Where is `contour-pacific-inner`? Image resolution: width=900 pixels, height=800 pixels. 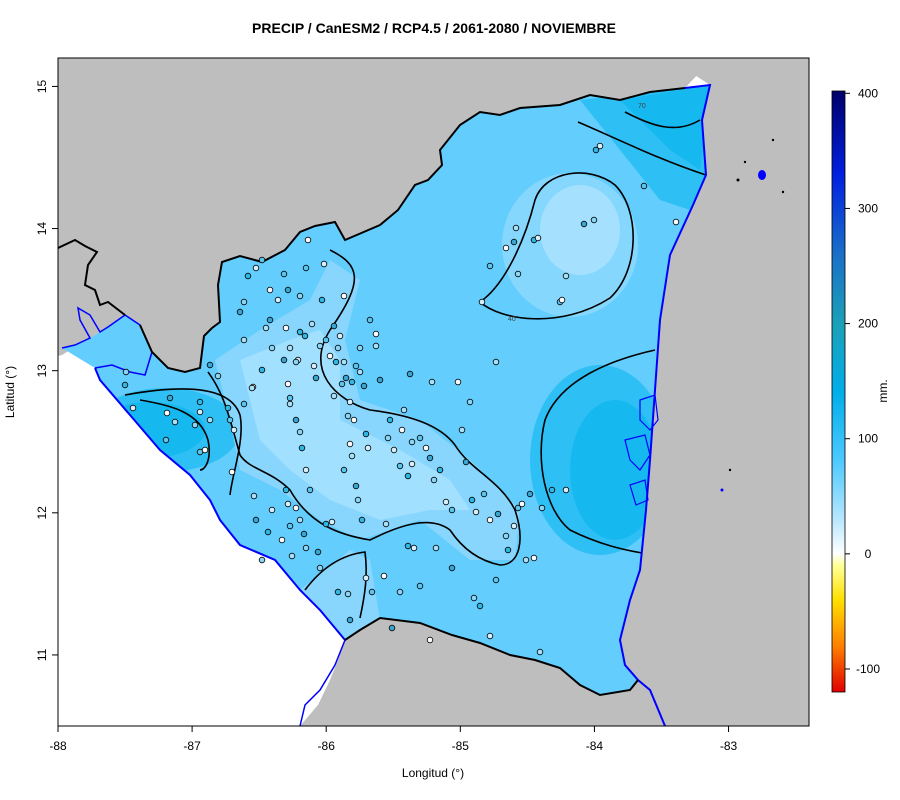 contour-pacific-inner is located at coordinates (174, 435).